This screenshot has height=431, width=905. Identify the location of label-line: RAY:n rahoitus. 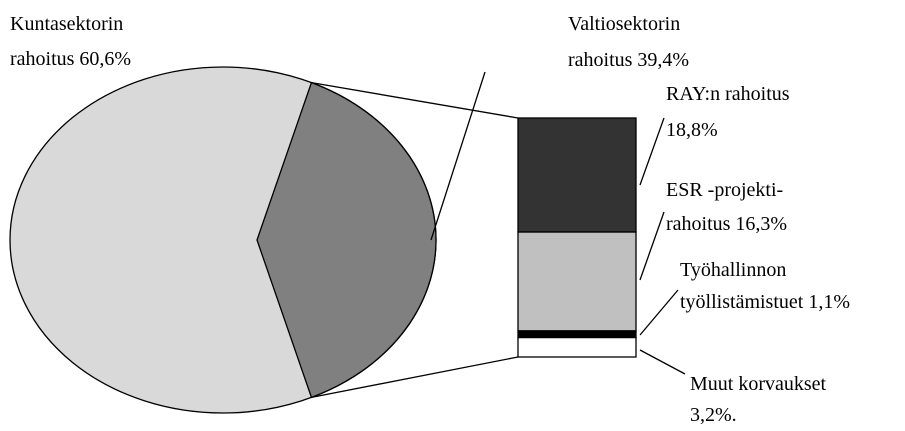
(728, 94).